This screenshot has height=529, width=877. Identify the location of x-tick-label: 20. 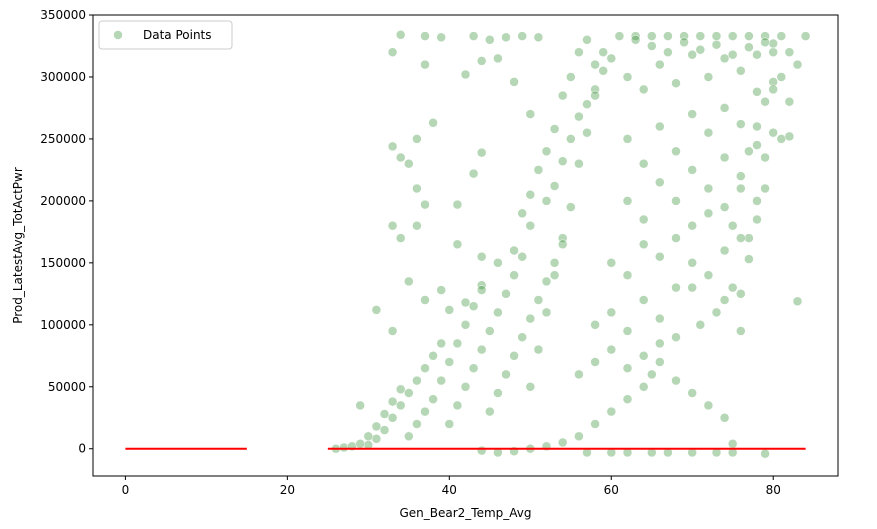
(287, 490).